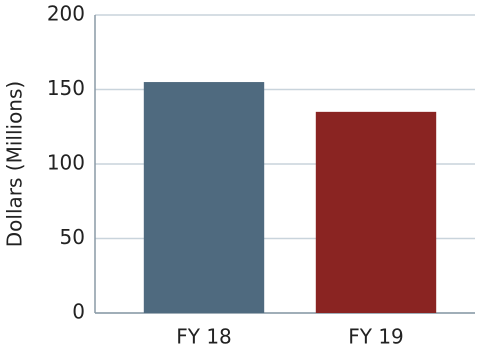 The height and width of the screenshot is (358, 480). I want to click on bar, so click(376, 212).